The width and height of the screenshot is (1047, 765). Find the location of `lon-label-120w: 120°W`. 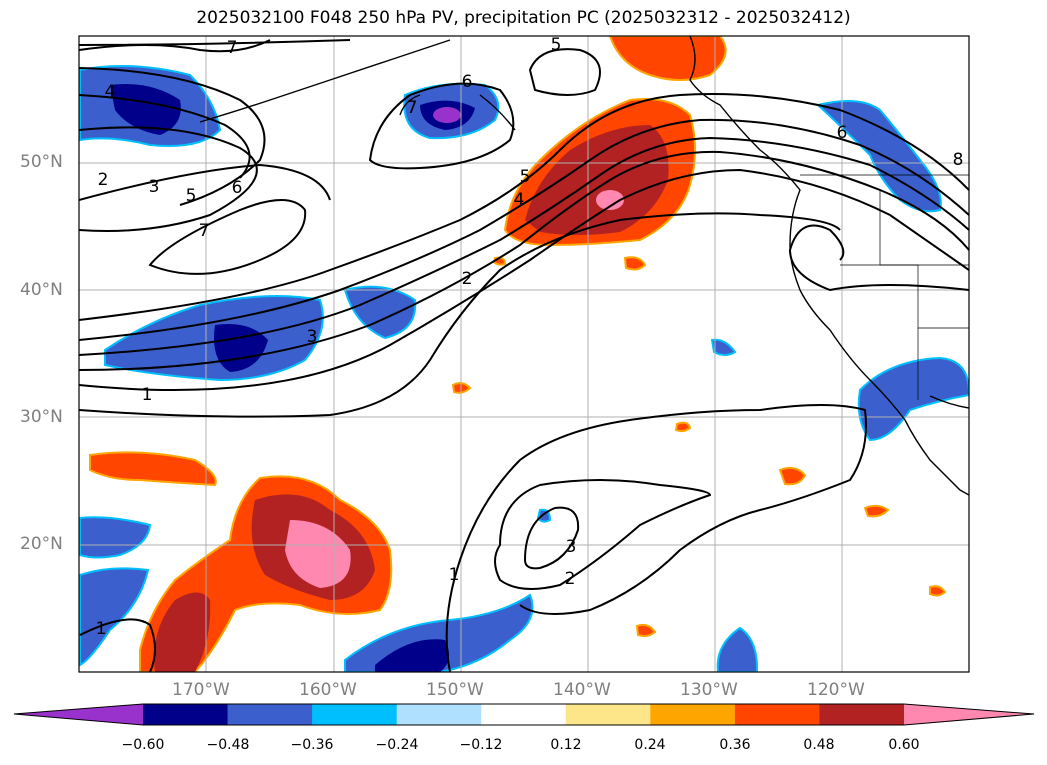

lon-label-120w: 120°W is located at coordinates (836, 690).